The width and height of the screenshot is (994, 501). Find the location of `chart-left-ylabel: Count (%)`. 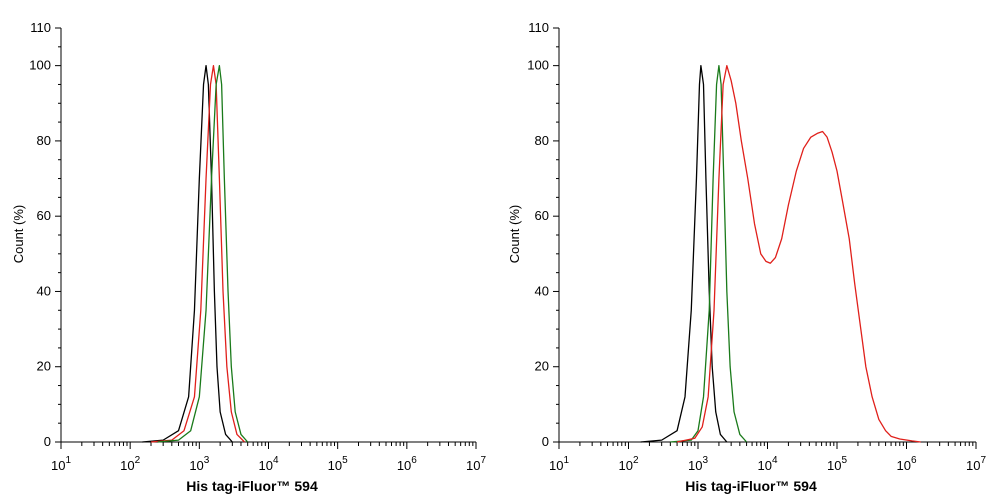

chart-left-ylabel: Count (%) is located at coordinates (18, 234).